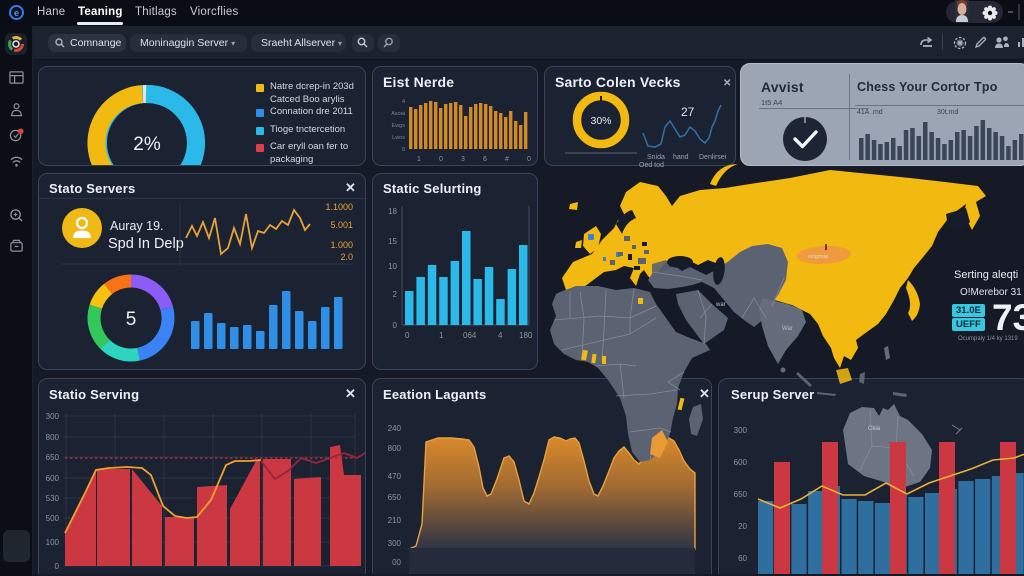  What do you see at coordinates (392, 266) in the screenshot?
I see `svg-text: 10` at bounding box center [392, 266].